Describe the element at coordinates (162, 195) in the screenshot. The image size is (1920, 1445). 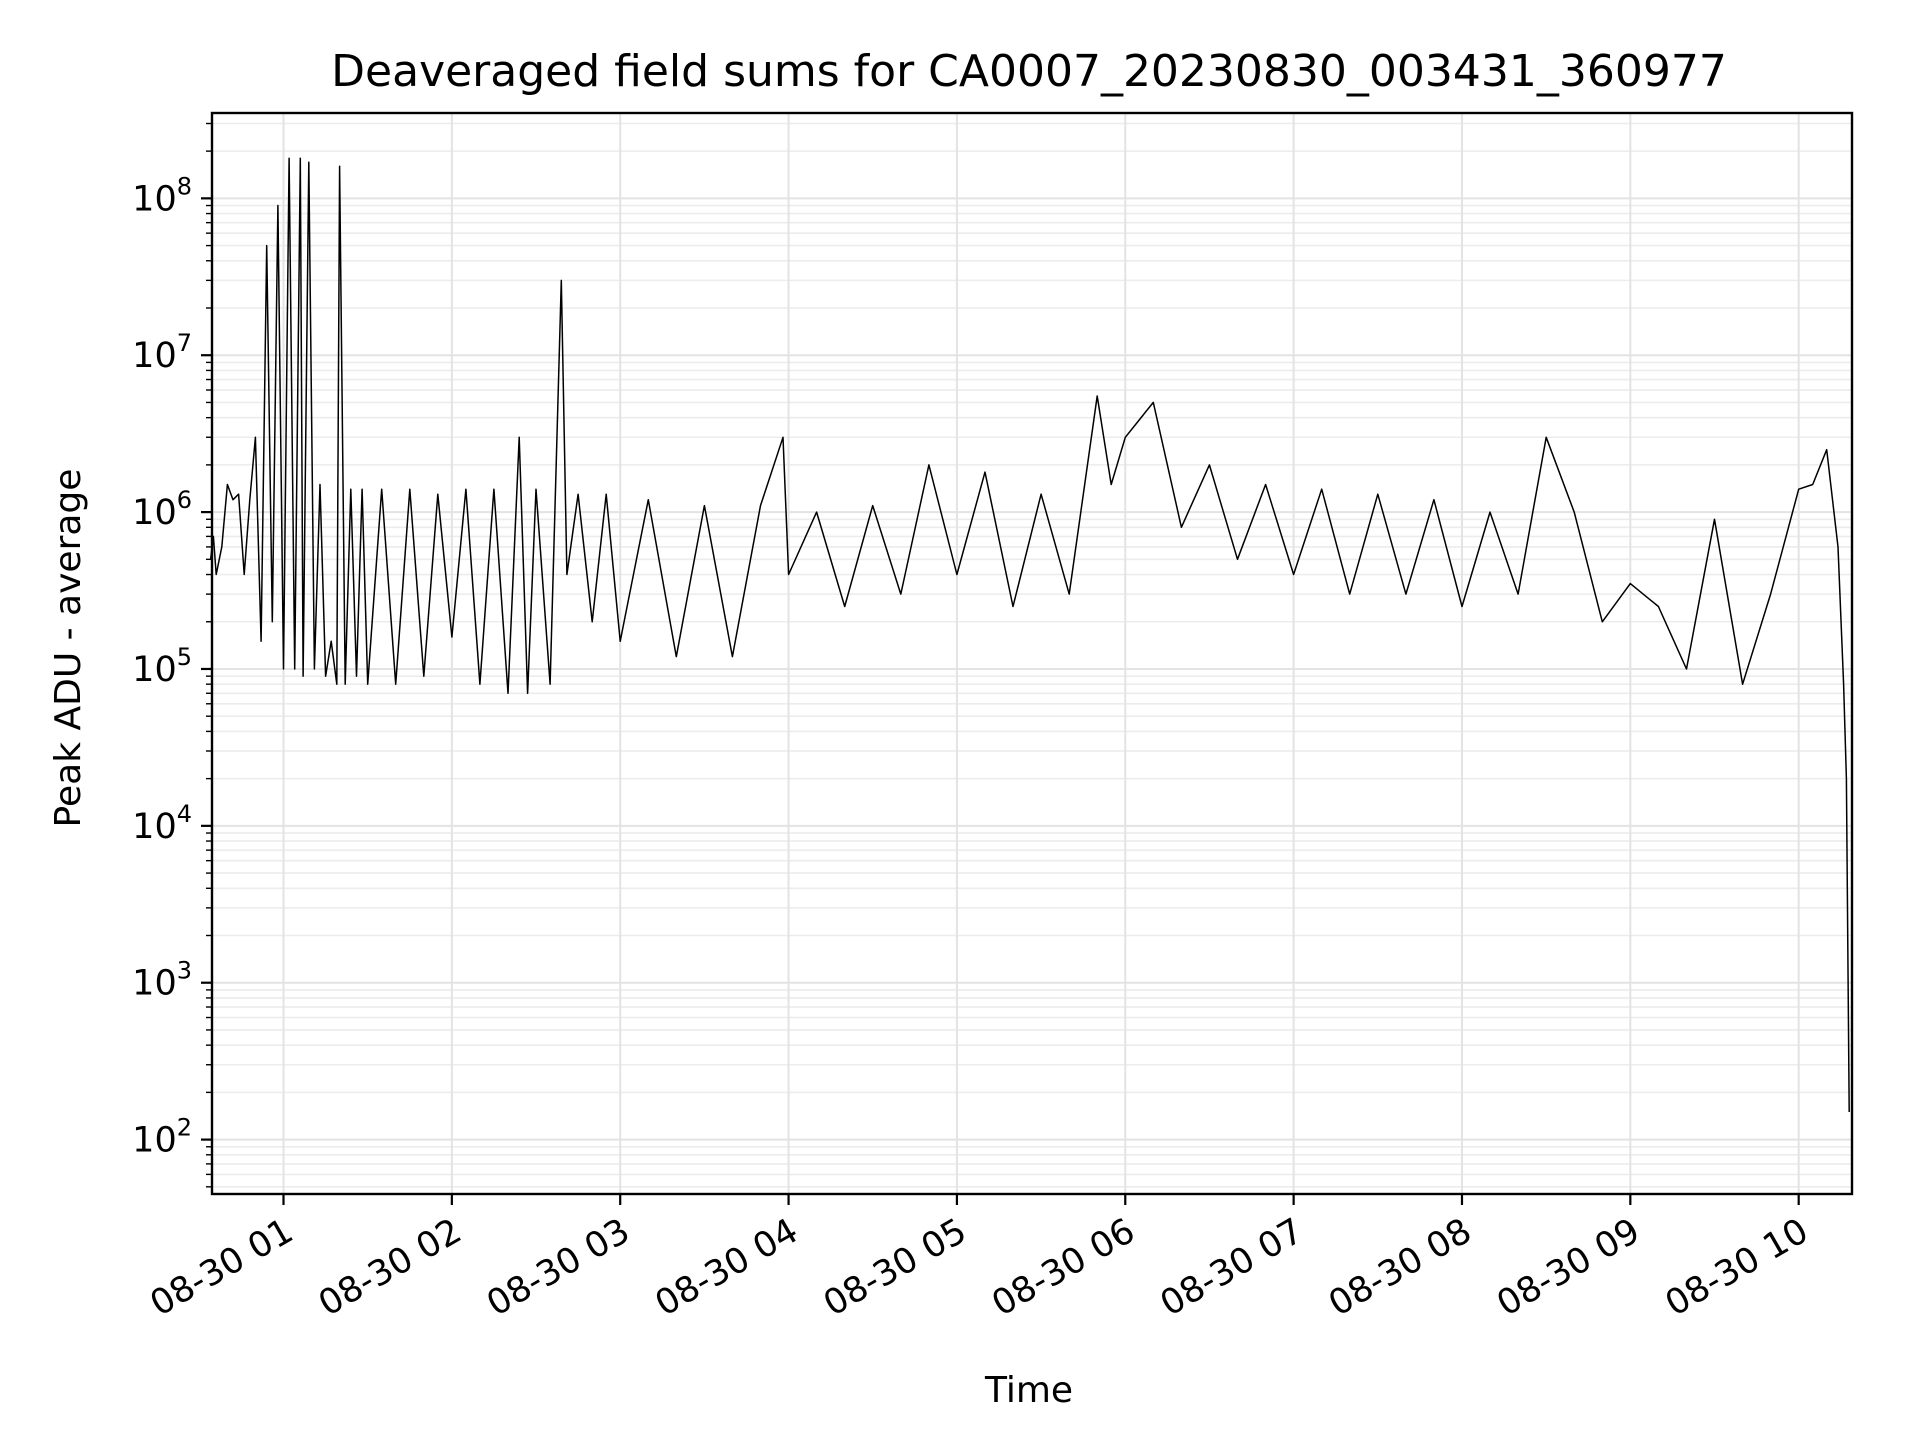
I see `y-tick-label: 10⁸` at that location.